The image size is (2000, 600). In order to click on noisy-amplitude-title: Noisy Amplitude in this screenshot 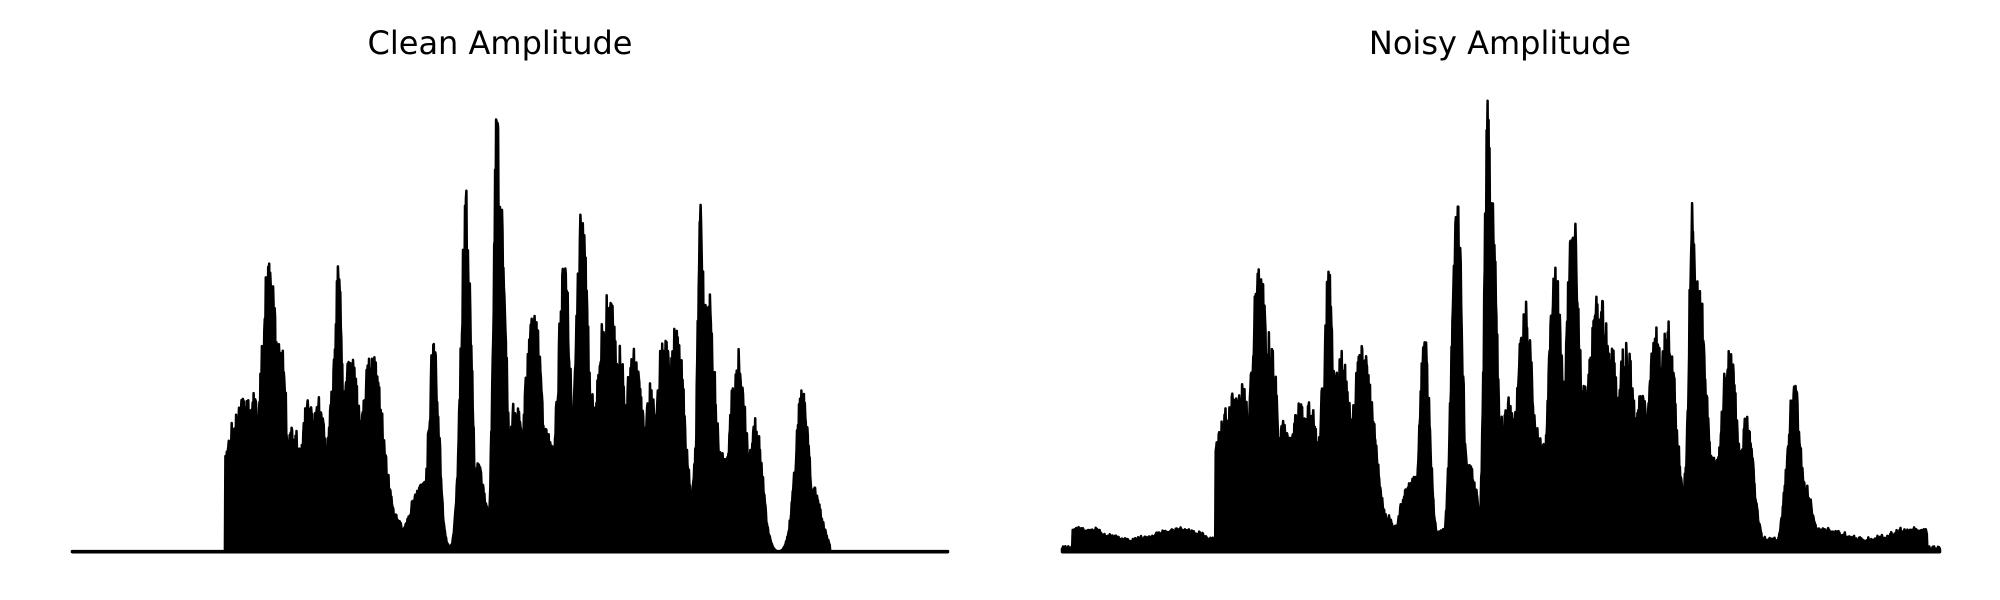, I will do `click(1500, 43)`.